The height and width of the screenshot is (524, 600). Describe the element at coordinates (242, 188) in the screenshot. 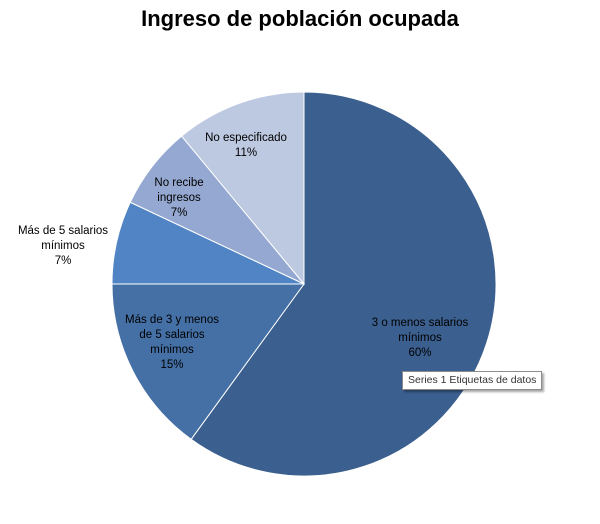

I see `pie-slice-no-especificado` at that location.